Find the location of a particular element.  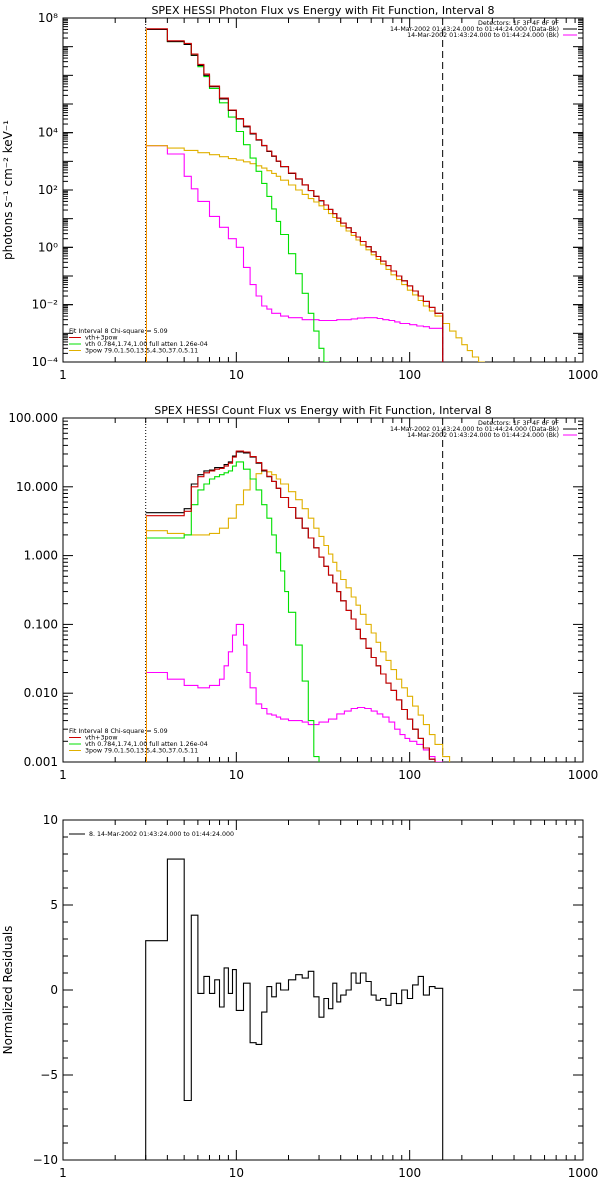

y-tick-label: 10.000 is located at coordinates (37, 487).